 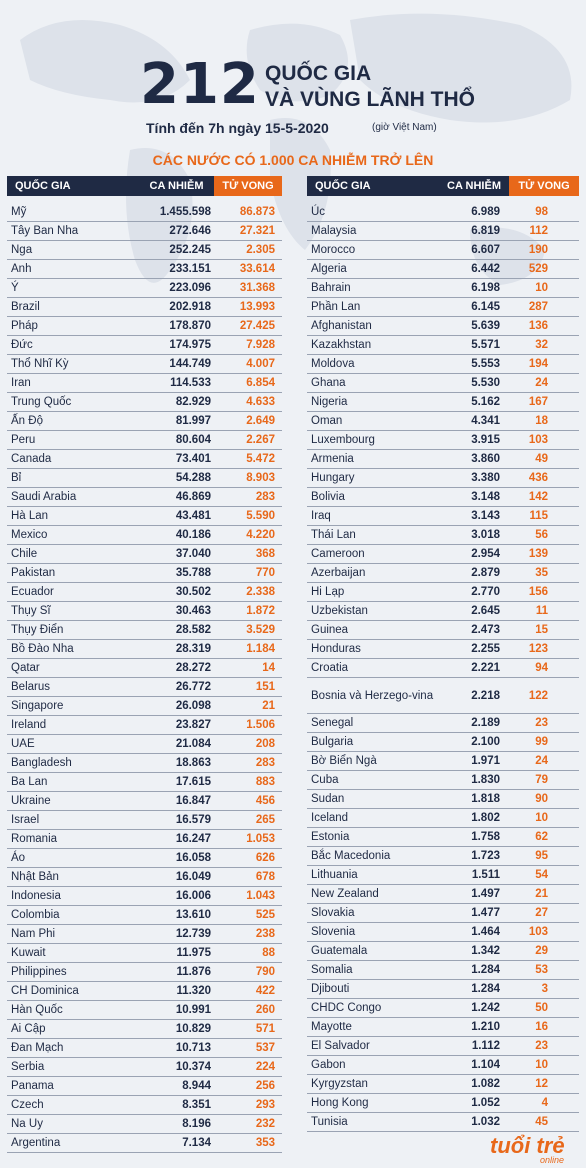 I want to click on deaths-value: 99, so click(x=541, y=742).